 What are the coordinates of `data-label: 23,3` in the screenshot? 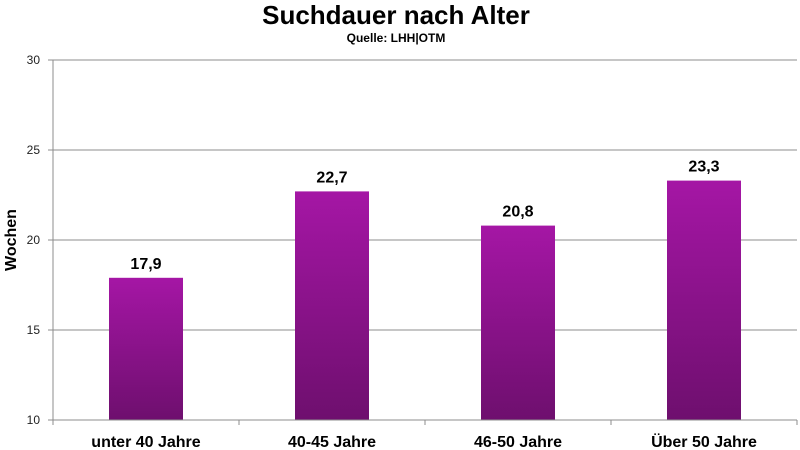 It's located at (703, 167).